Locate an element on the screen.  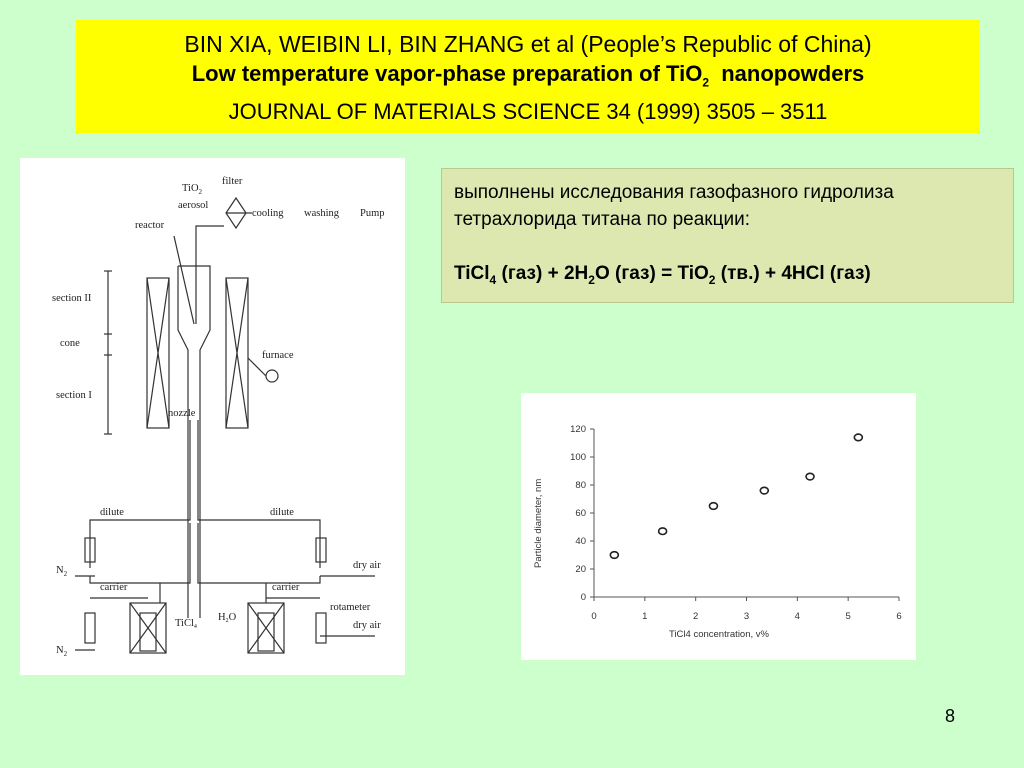
equation-part: (газ) + 2H is located at coordinates (542, 273).